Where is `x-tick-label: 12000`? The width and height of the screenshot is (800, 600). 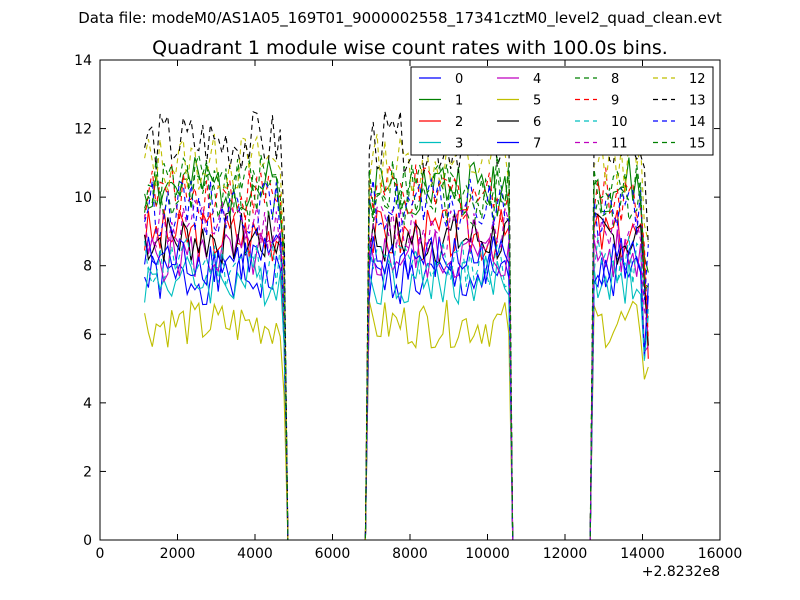 x-tick-label: 12000 is located at coordinates (565, 554).